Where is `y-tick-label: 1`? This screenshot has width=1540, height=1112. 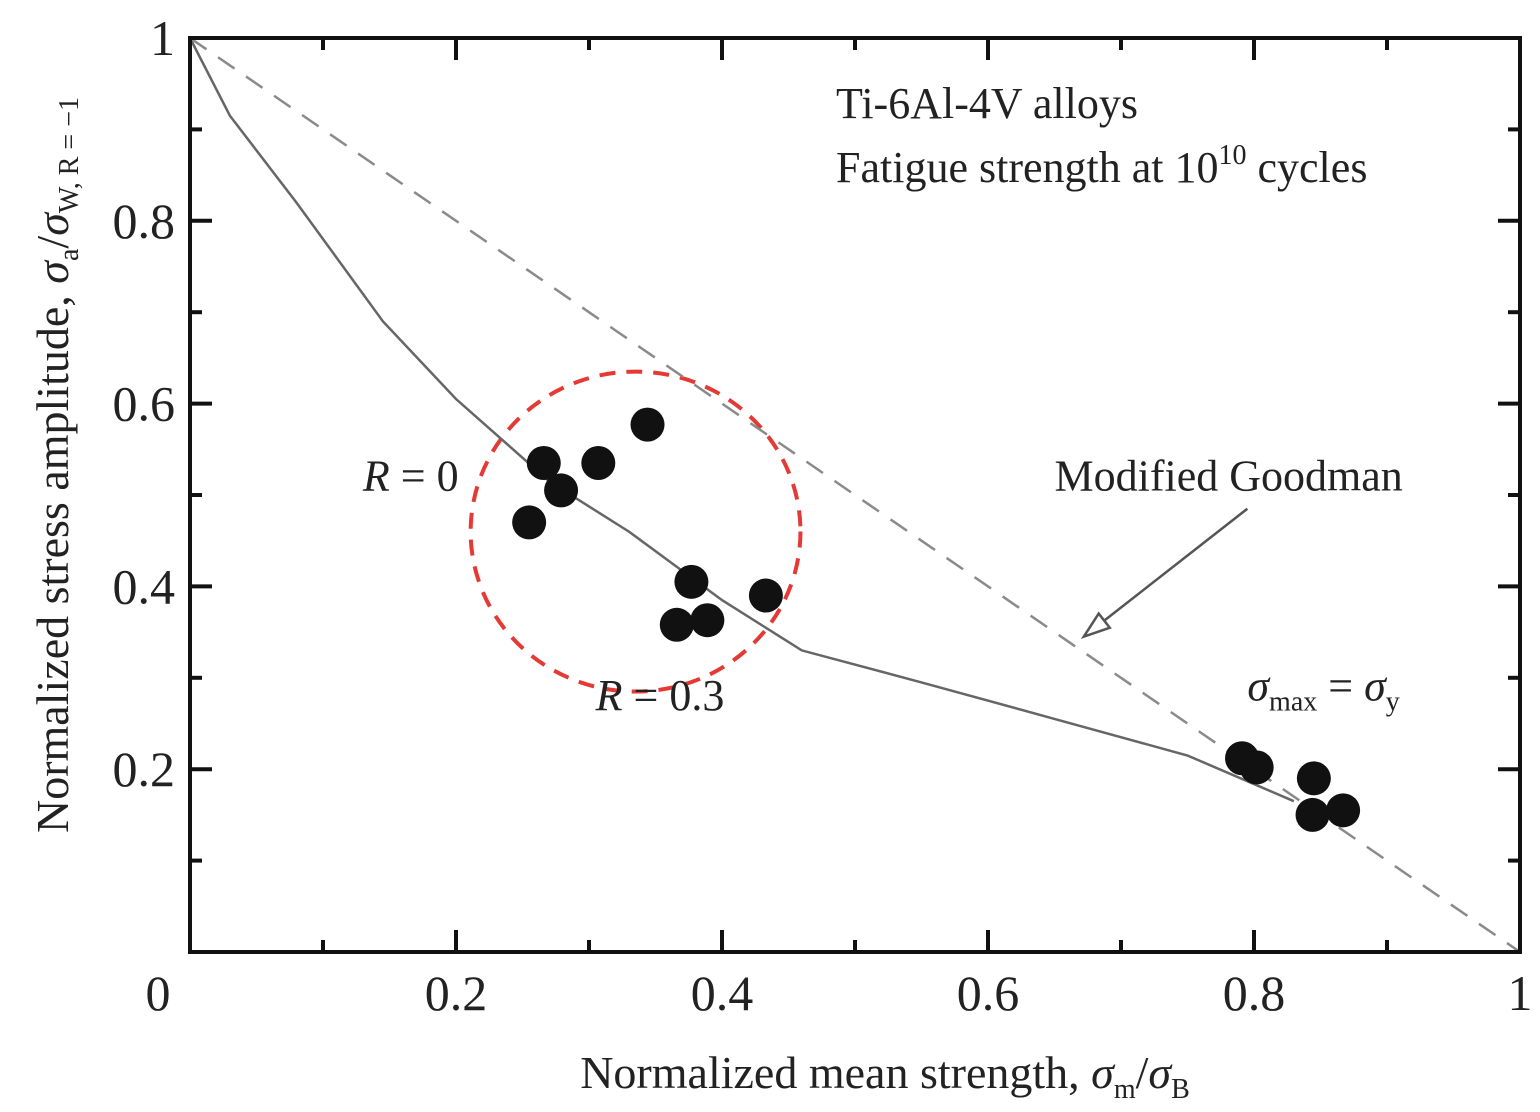 y-tick-label: 1 is located at coordinates (162, 38).